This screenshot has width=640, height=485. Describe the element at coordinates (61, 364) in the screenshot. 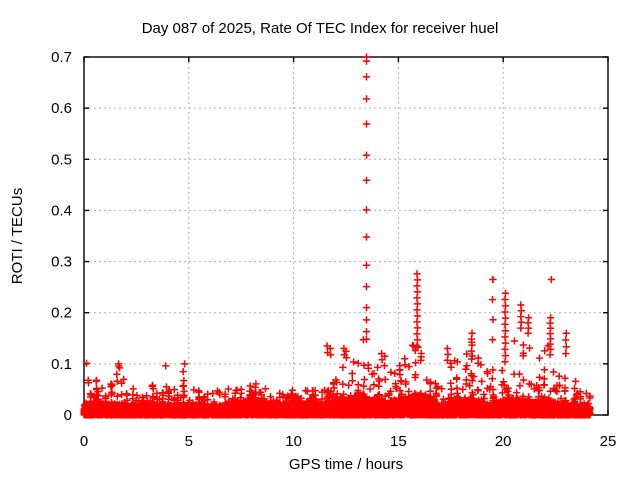

I see `y-tick-label: 0.1` at that location.